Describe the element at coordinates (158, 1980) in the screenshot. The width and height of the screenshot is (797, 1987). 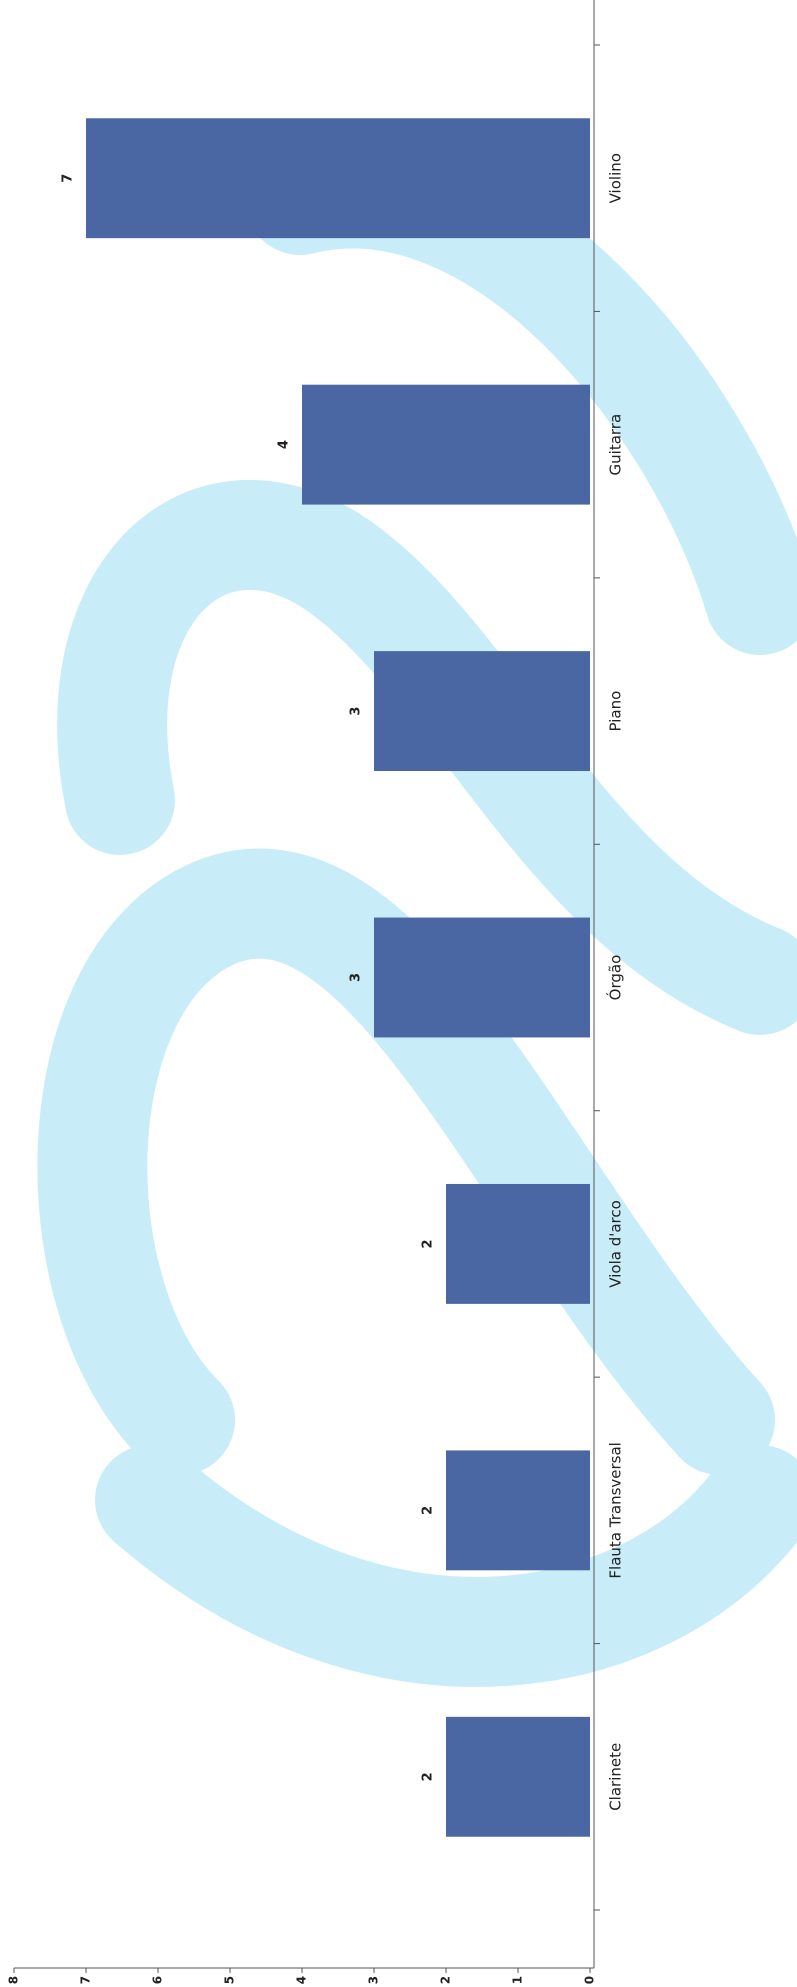
I see `y-tick-label: 6` at that location.